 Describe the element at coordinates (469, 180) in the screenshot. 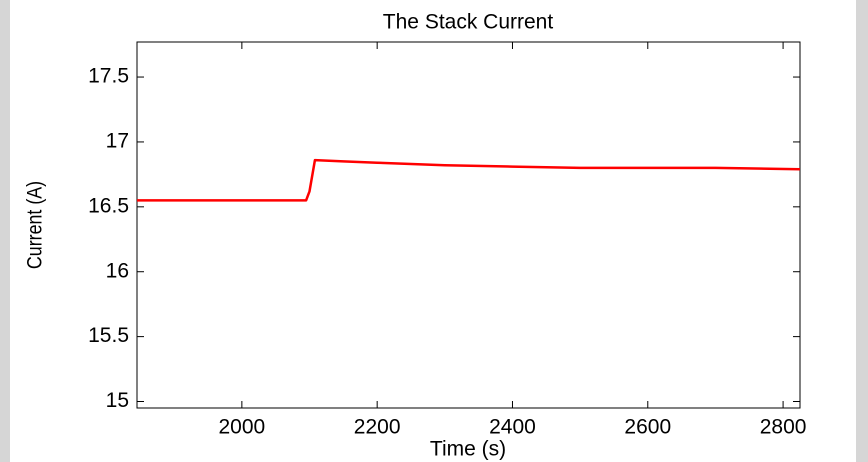

I see `line-series` at that location.